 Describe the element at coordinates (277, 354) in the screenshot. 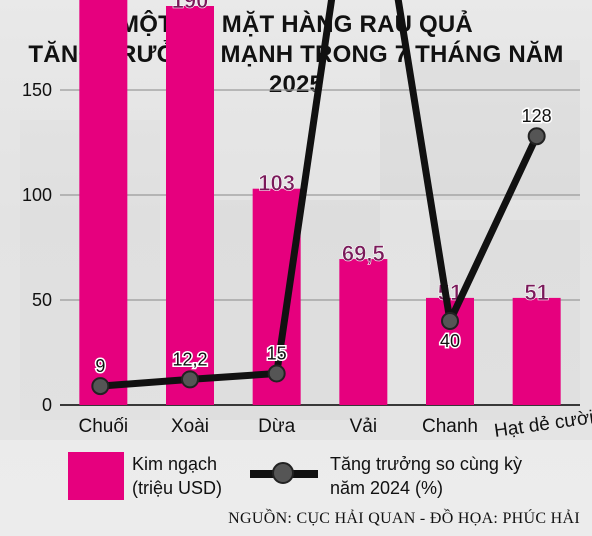

I see `growth-value-label: 15` at that location.